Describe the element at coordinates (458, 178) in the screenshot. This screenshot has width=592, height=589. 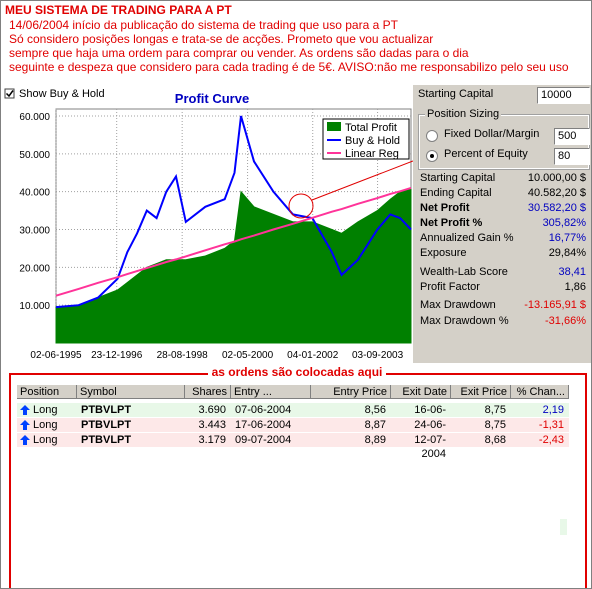
I see `stat-label: Starting Capital` at that location.